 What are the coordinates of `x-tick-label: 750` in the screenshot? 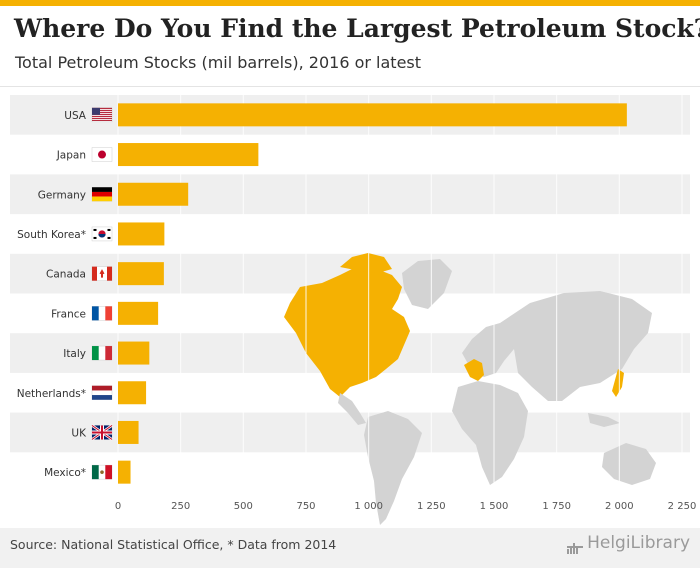 It's located at (305, 506).